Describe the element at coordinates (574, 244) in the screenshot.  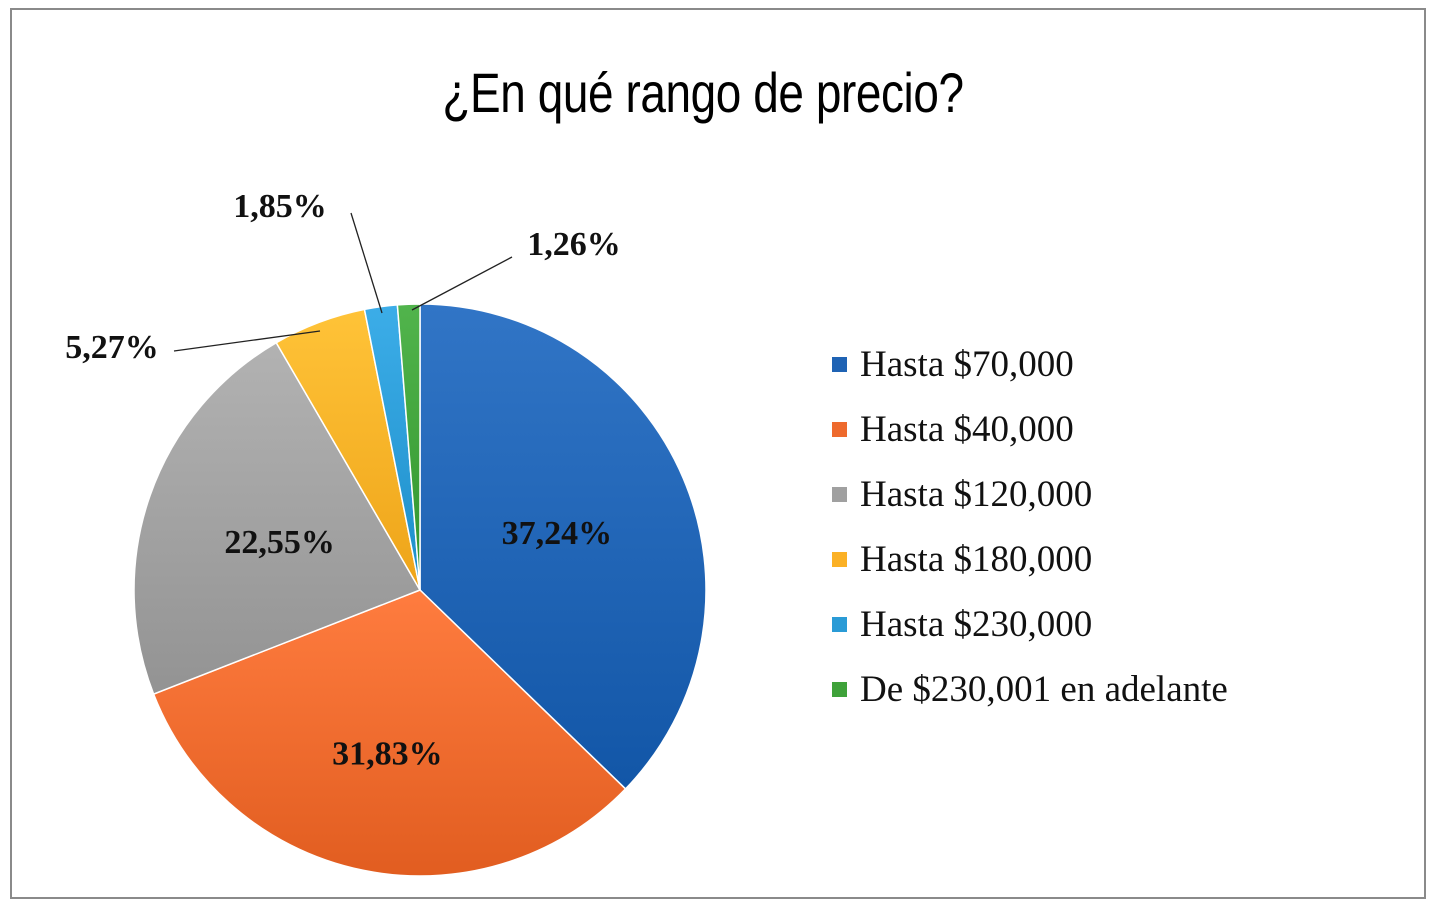
I see `data-label-6: 1,26%` at that location.